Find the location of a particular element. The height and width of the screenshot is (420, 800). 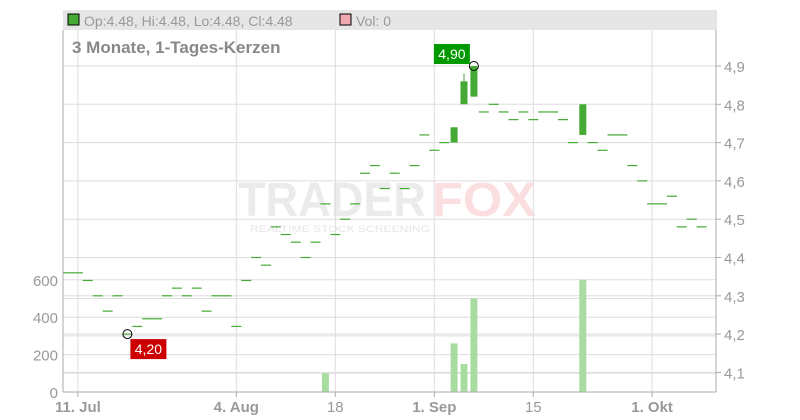

date-tick-label: 4. Aug is located at coordinates (236, 407).